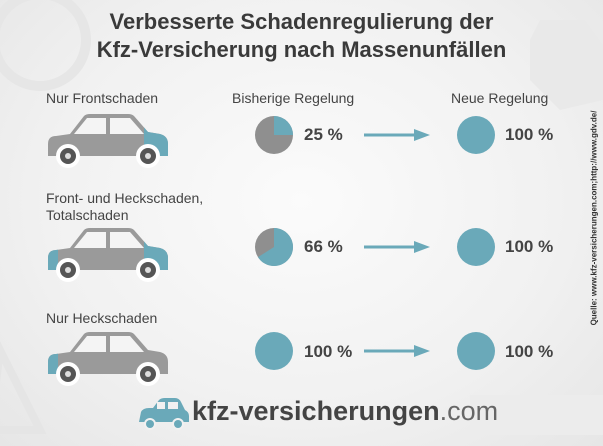 The height and width of the screenshot is (446, 603). Describe the element at coordinates (283, 125) in the screenshot. I see `pie-old-0-slice` at that location.